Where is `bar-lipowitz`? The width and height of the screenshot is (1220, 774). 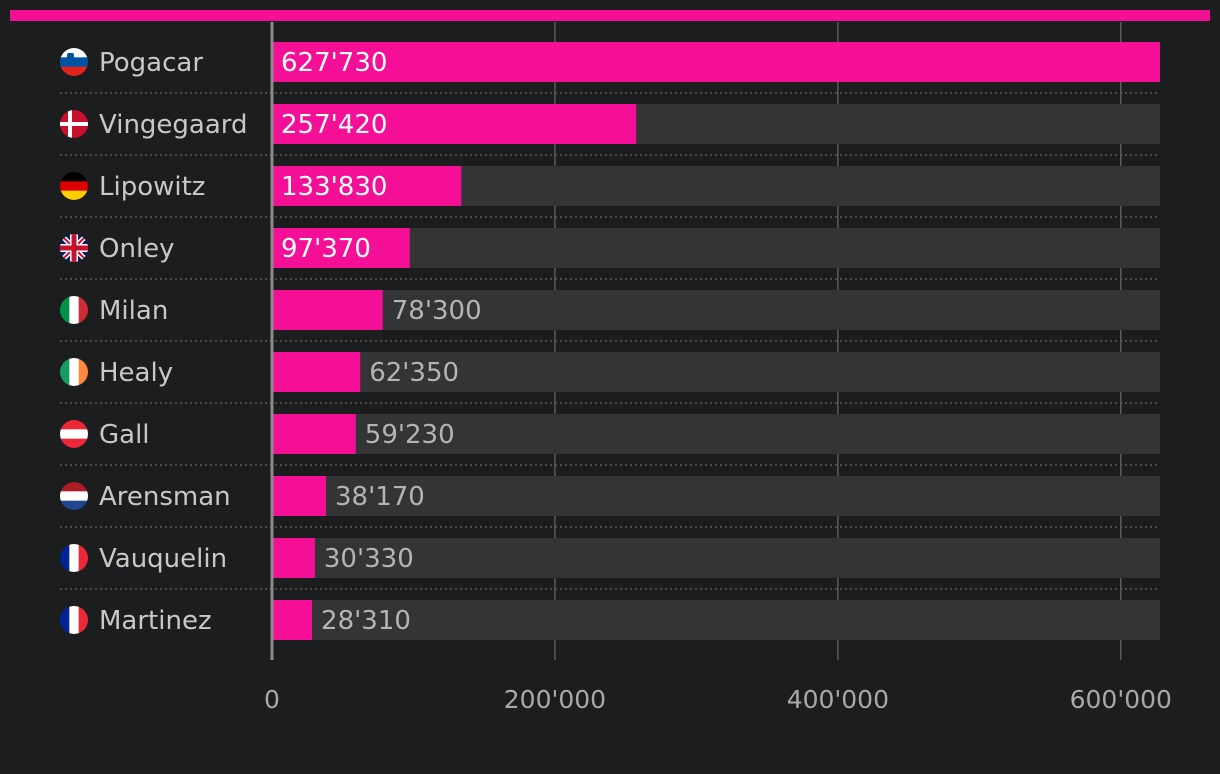
bar-lipowitz is located at coordinates (367, 186).